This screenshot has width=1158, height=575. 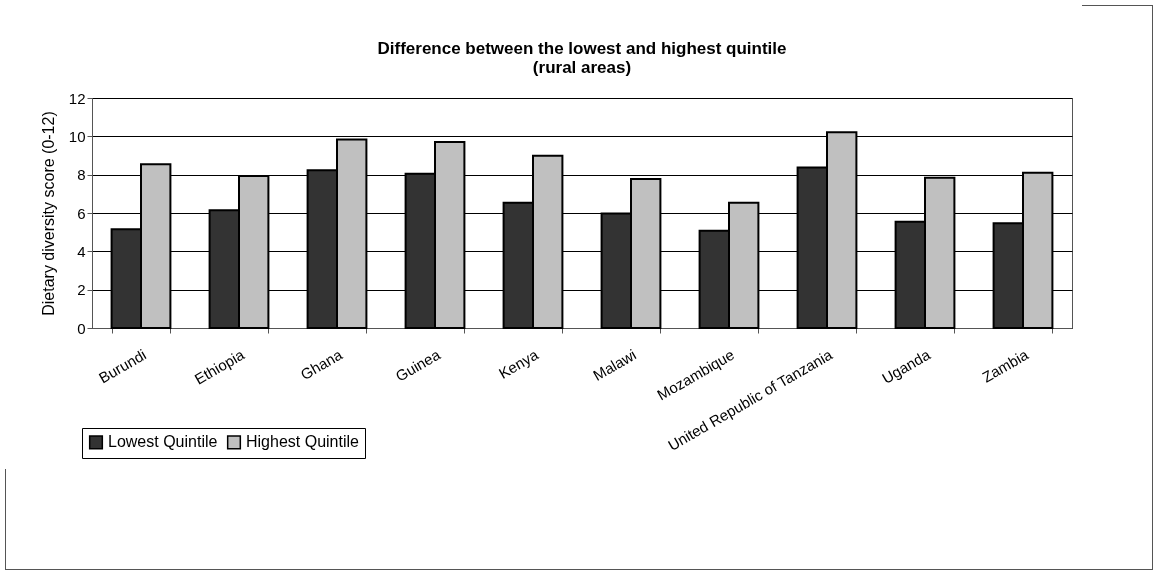 What do you see at coordinates (81, 213) in the screenshot?
I see `y-tick-label: 6` at bounding box center [81, 213].